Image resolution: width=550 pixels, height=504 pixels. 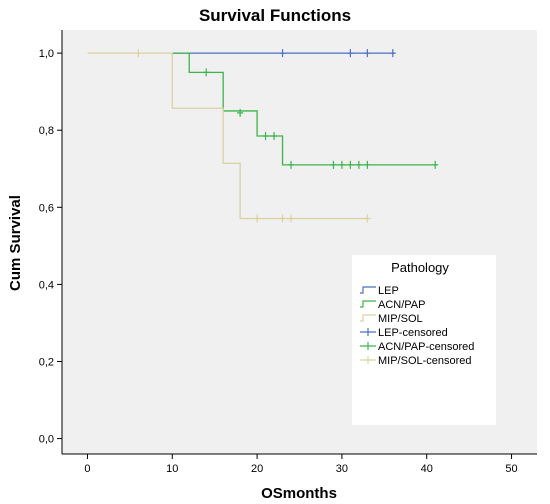 I want to click on x-tick-label: 40, so click(x=427, y=469).